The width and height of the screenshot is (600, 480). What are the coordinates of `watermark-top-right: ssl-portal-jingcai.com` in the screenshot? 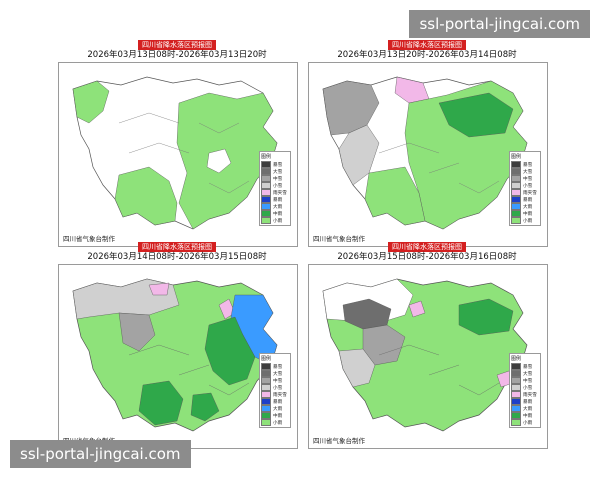 It's located at (499, 24).